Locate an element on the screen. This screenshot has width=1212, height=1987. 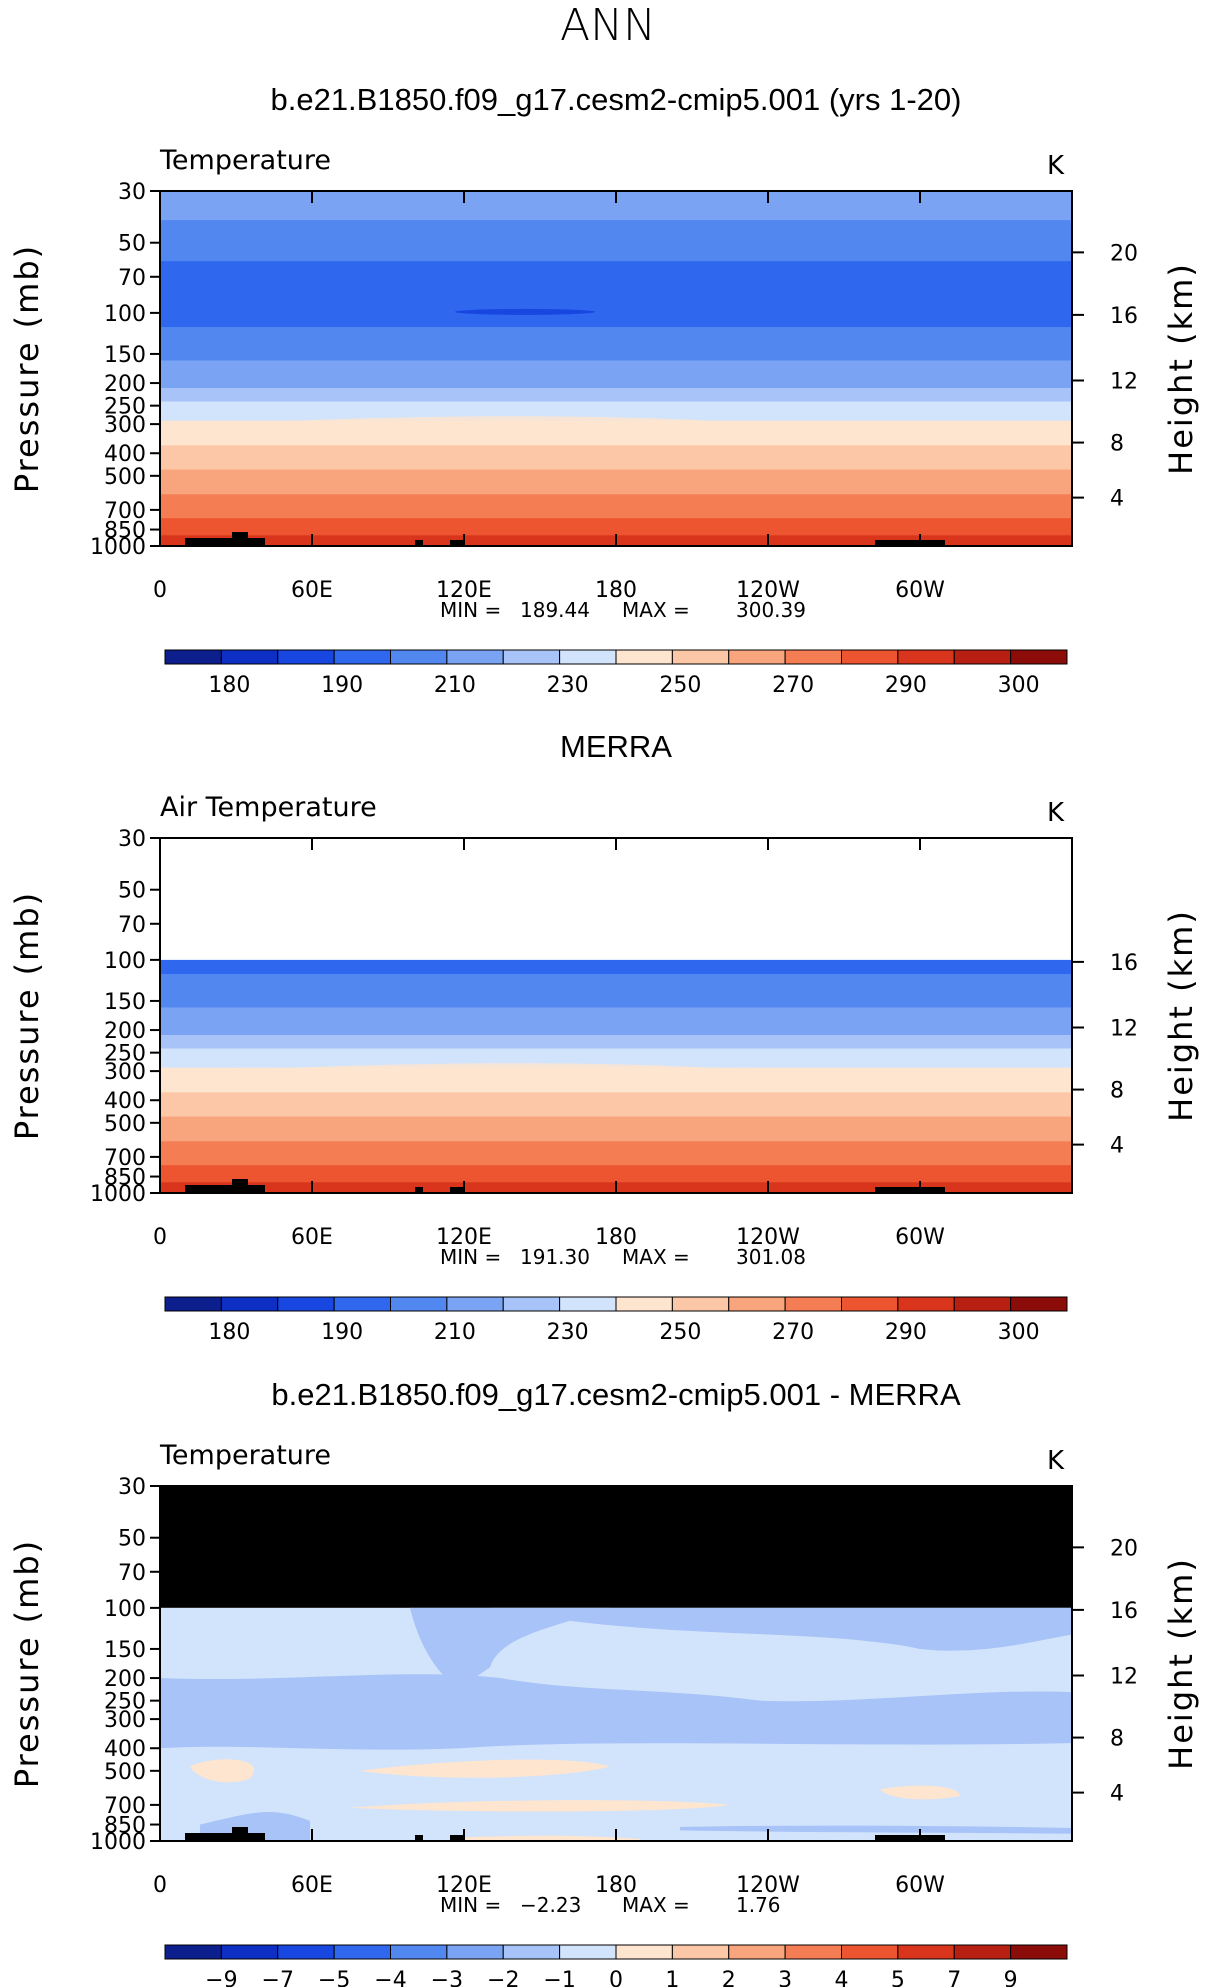
y-tick-label: 250 is located at coordinates (125, 1702).